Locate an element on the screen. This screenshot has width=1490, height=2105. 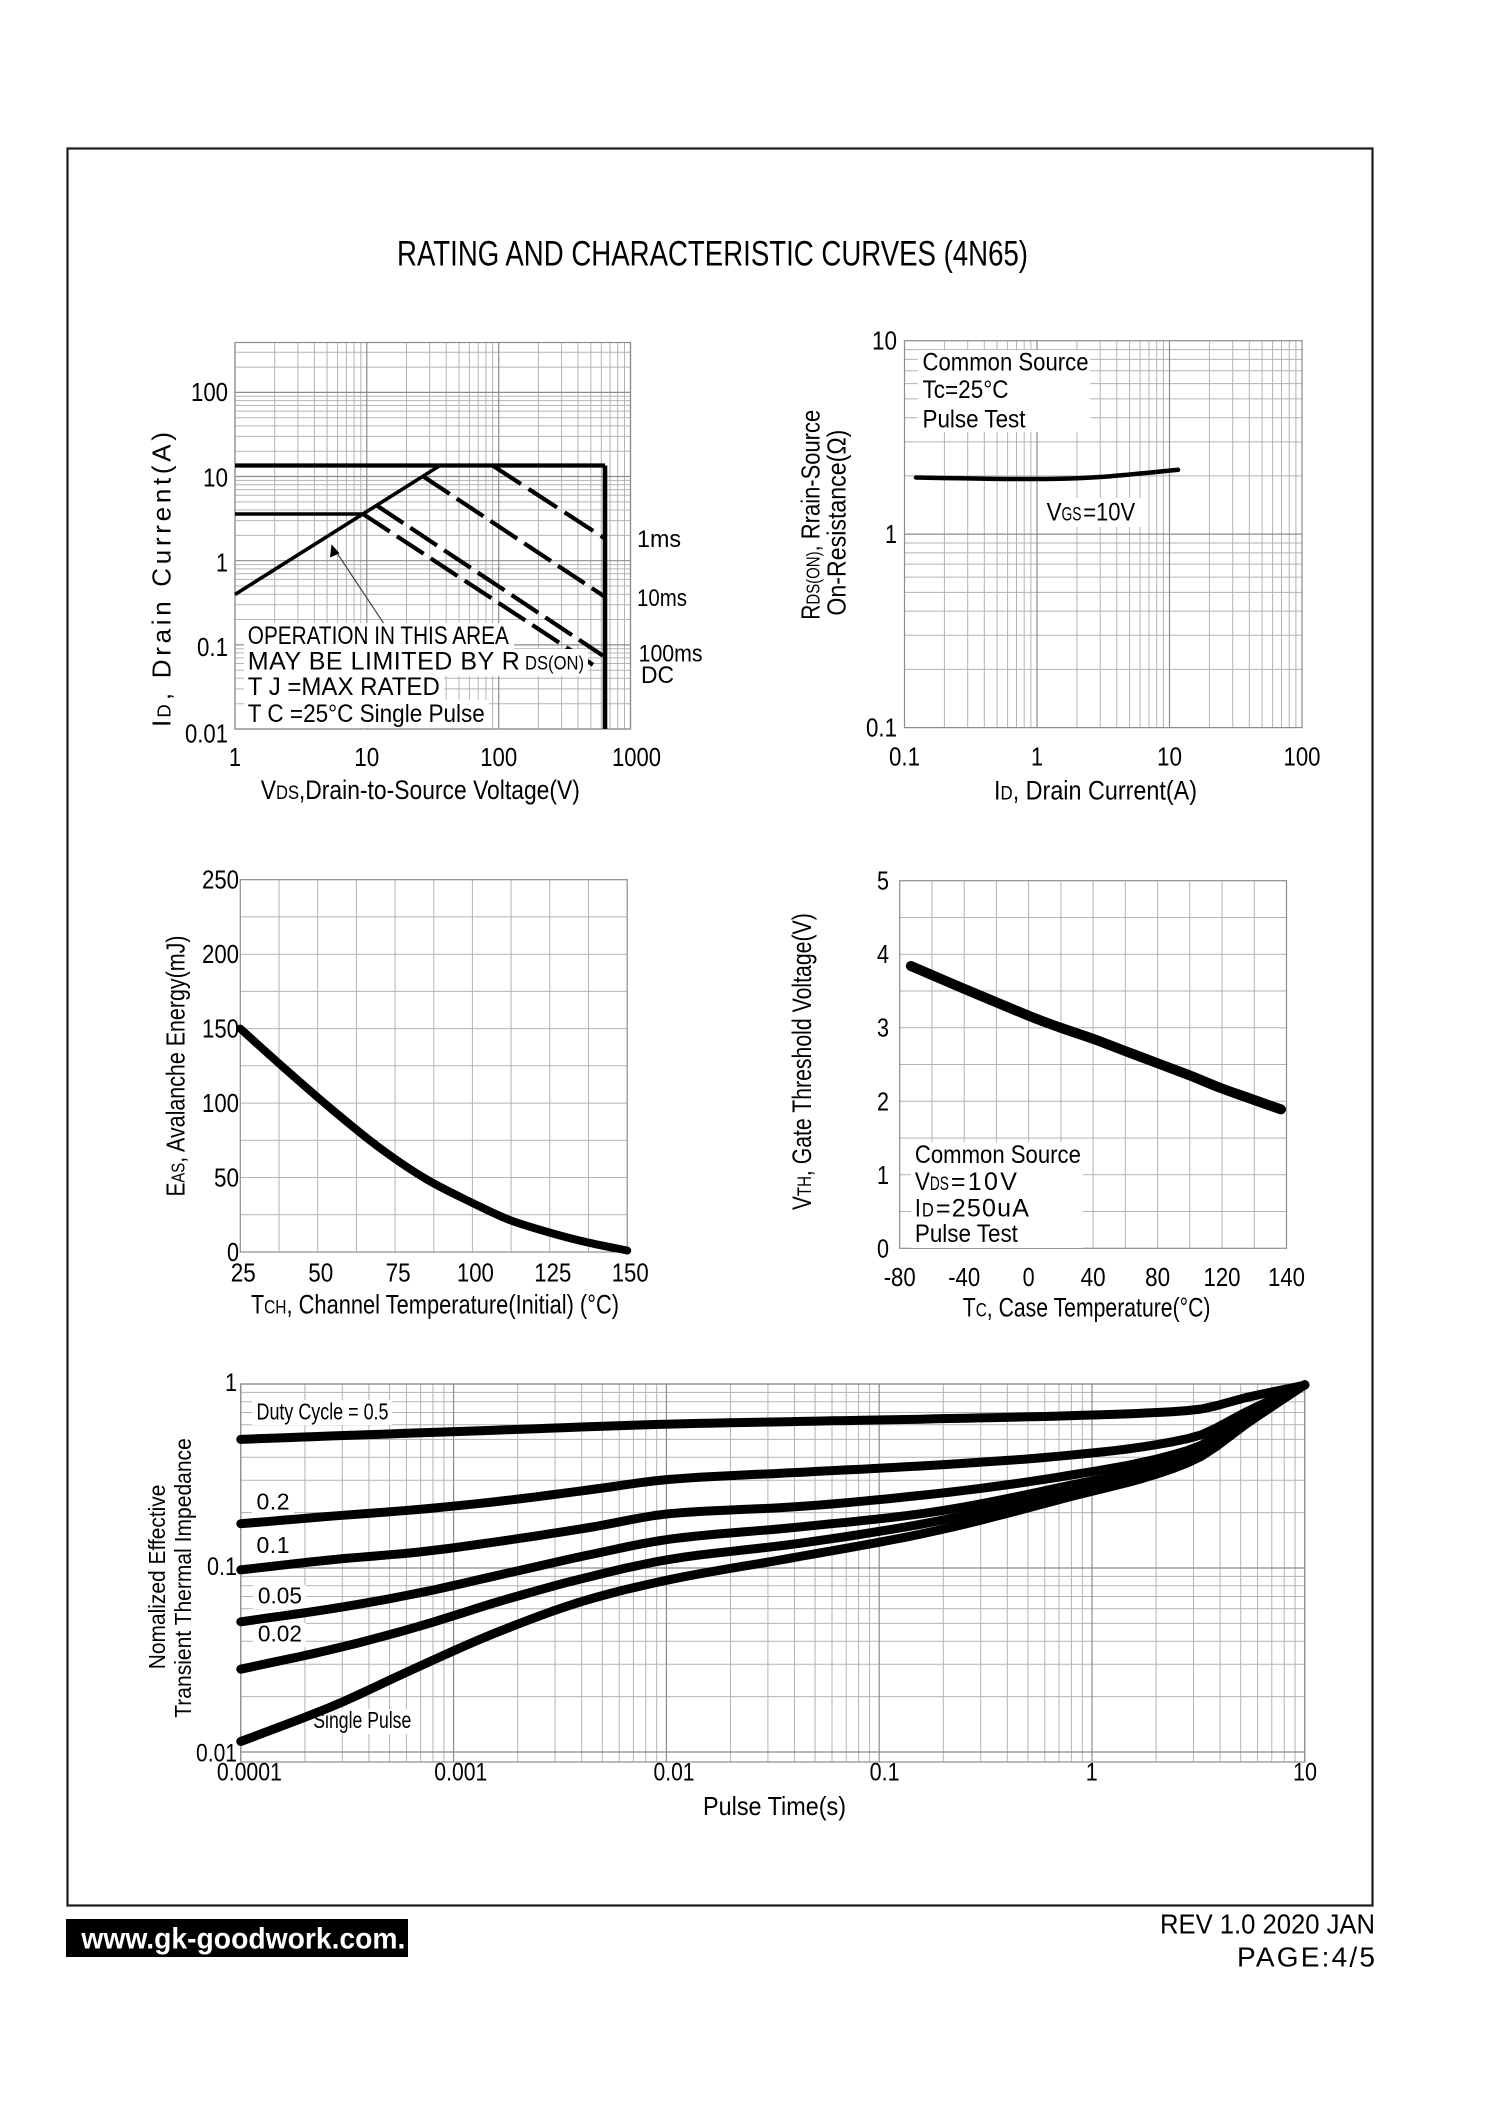
svg-text: www.gk-goodwork.com. is located at coordinates (242, 1939).